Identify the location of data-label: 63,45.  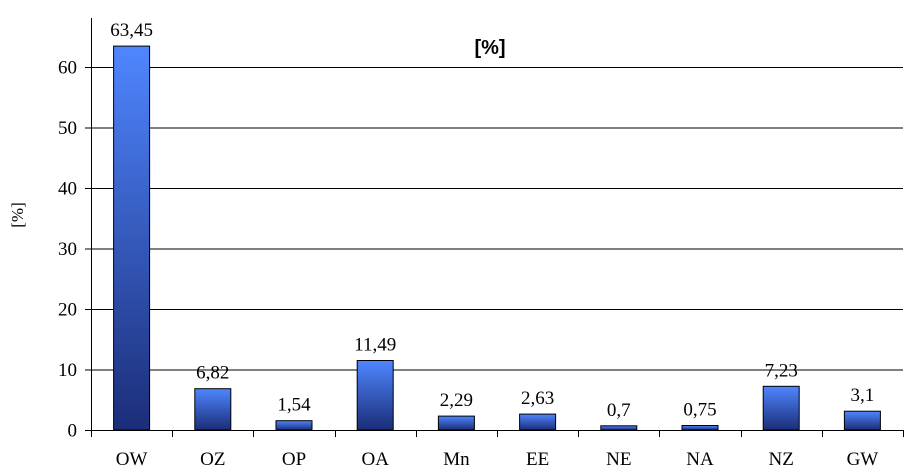
(131, 30).